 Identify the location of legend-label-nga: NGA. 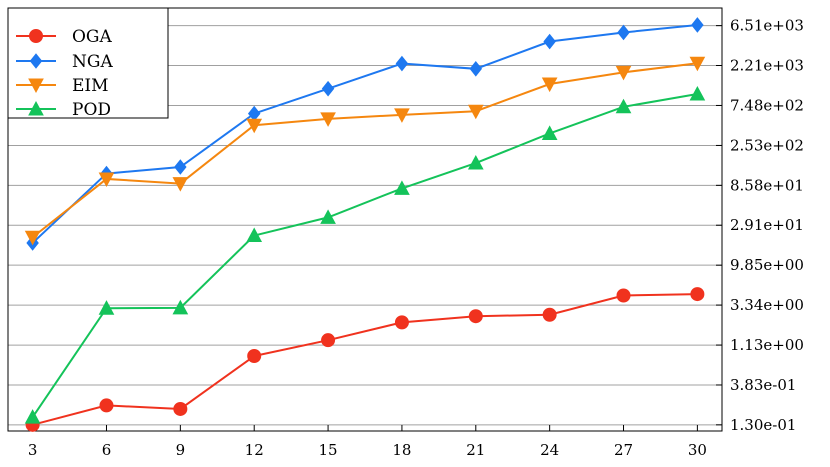
(92, 62).